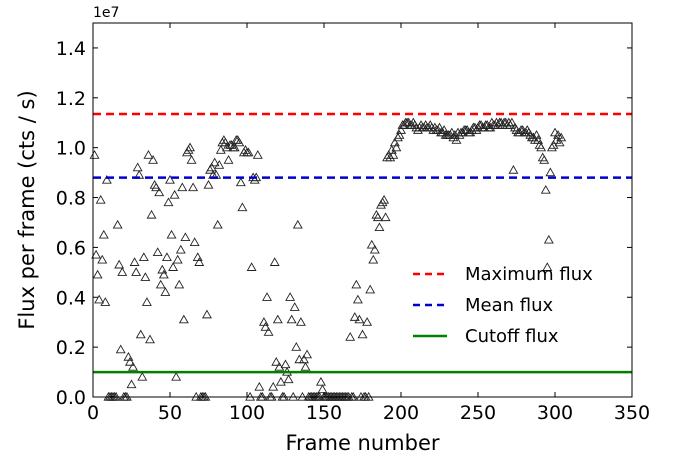  I want to click on x-tick-label: 100, so click(247, 413).